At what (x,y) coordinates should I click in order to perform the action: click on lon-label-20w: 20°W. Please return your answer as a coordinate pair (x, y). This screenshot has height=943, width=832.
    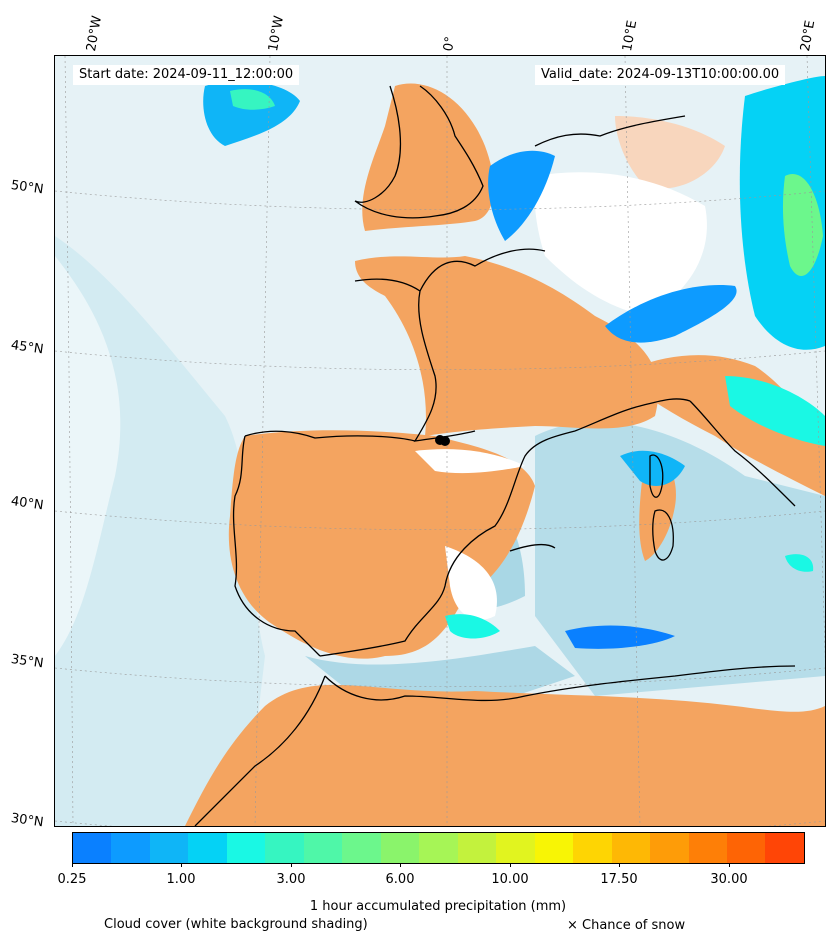
    Looking at the image, I should click on (95, 33).